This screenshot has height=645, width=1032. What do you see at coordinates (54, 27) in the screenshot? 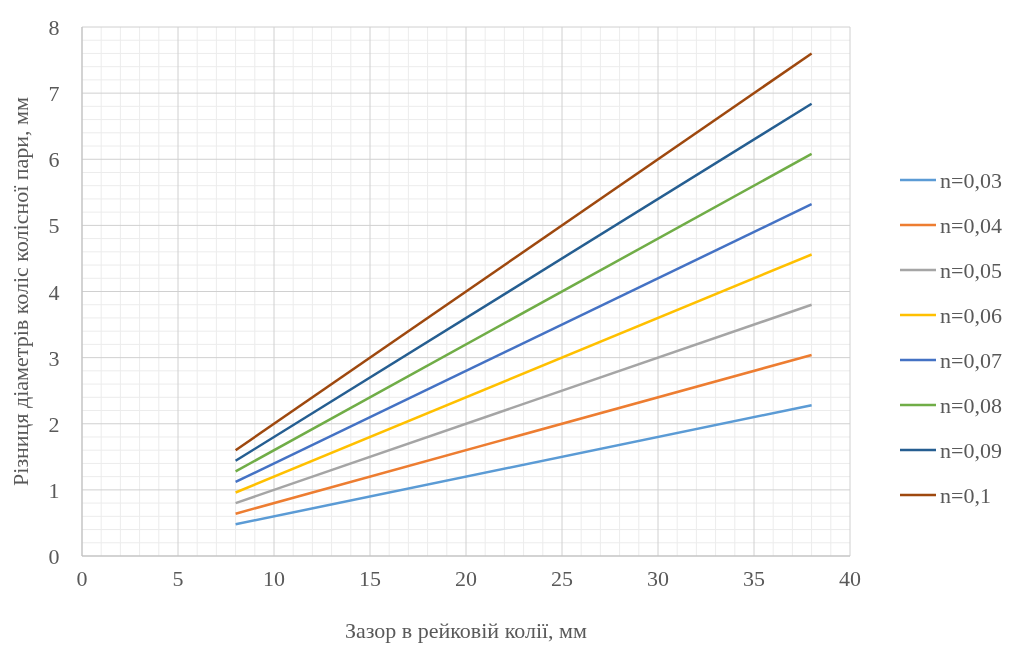
I see `y-tick-label: 8` at bounding box center [54, 27].